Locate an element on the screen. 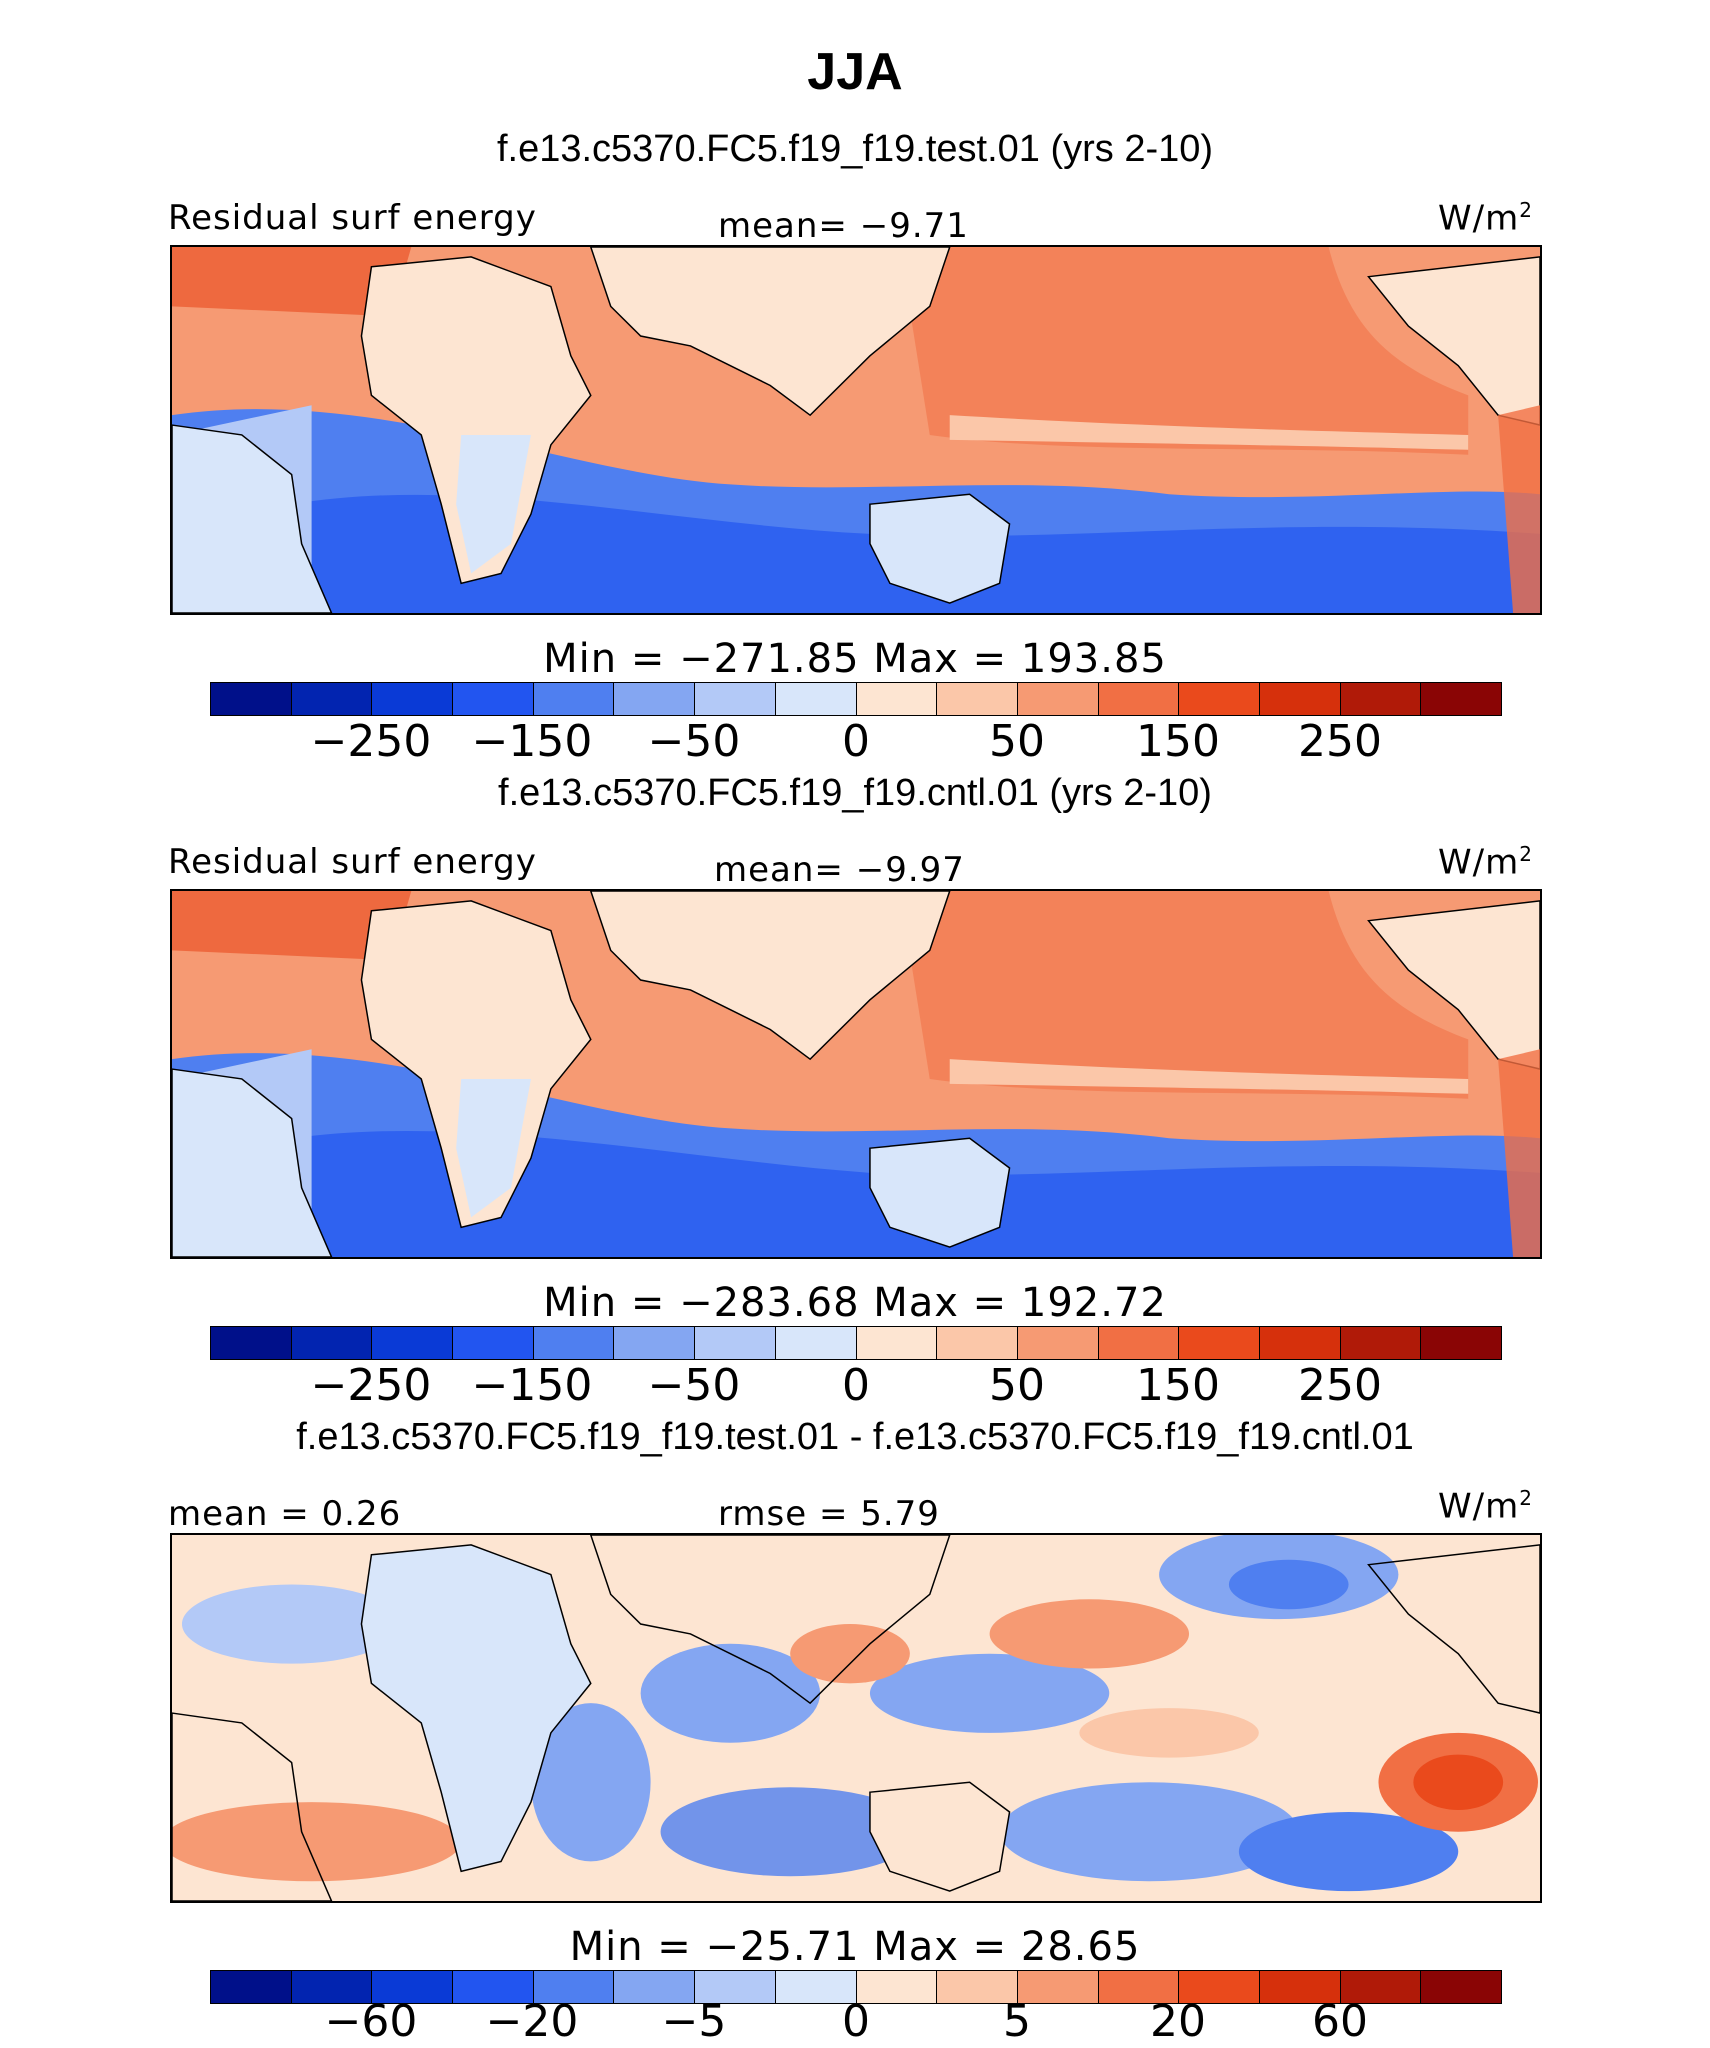 The image size is (1710, 2048). panel-3-rmse-label: rmse = 5.79 is located at coordinates (829, 1514).